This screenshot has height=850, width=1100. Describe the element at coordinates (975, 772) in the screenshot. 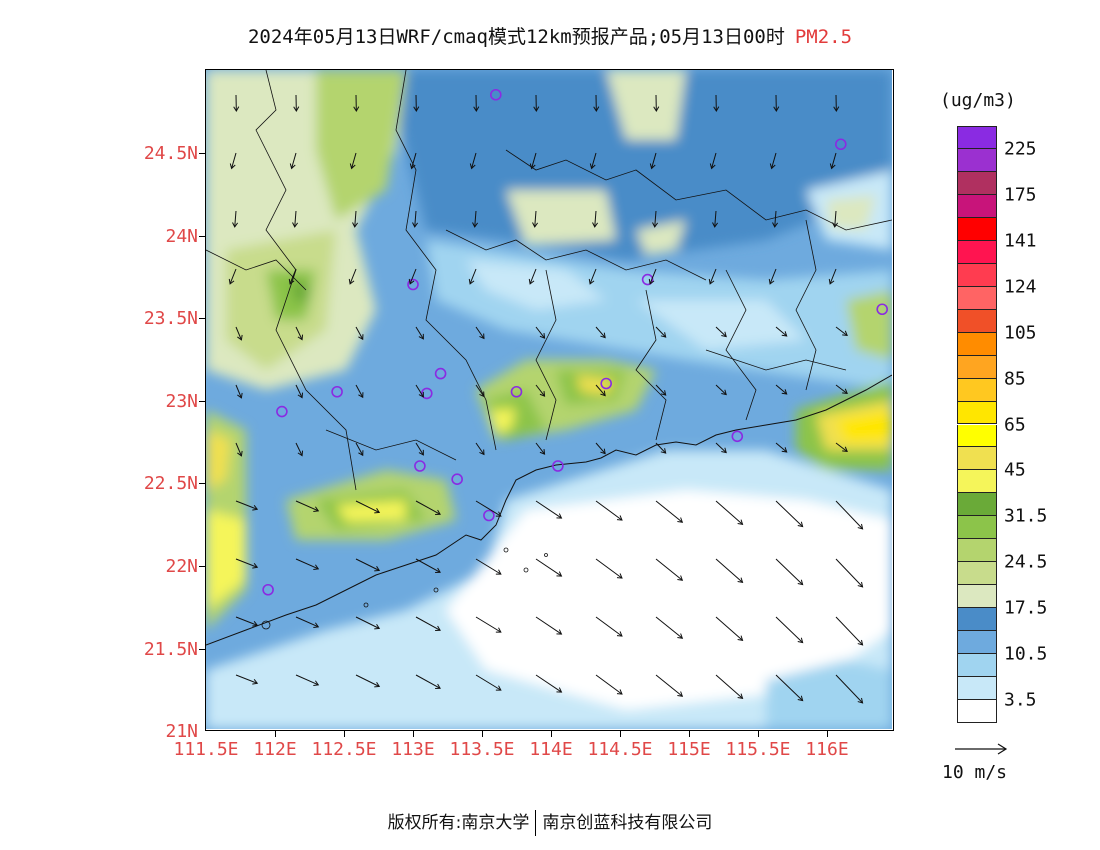

I see `wind-key-label: 10 m/s` at that location.